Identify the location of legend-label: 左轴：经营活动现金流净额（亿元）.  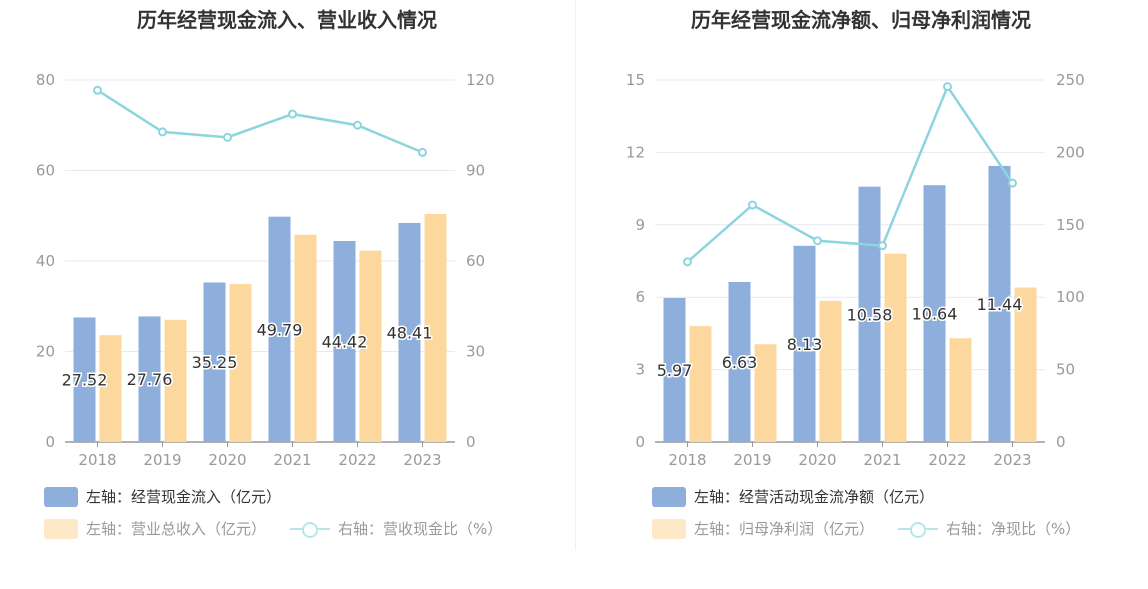
(814, 497).